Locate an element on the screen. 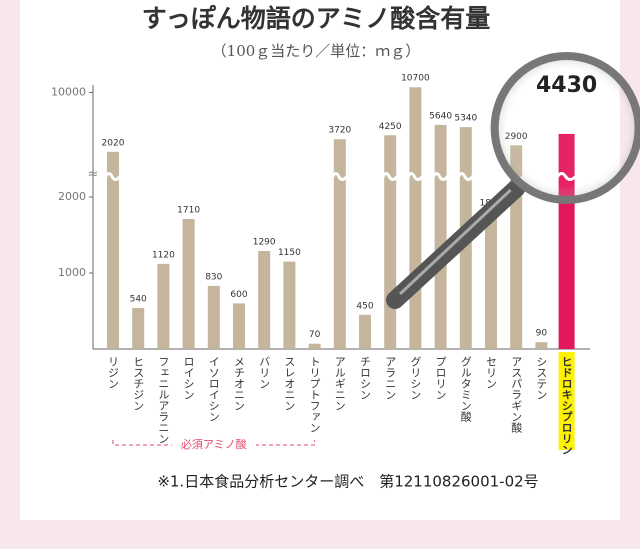 This screenshot has width=640, height=549. value-label: 1150 is located at coordinates (289, 253).